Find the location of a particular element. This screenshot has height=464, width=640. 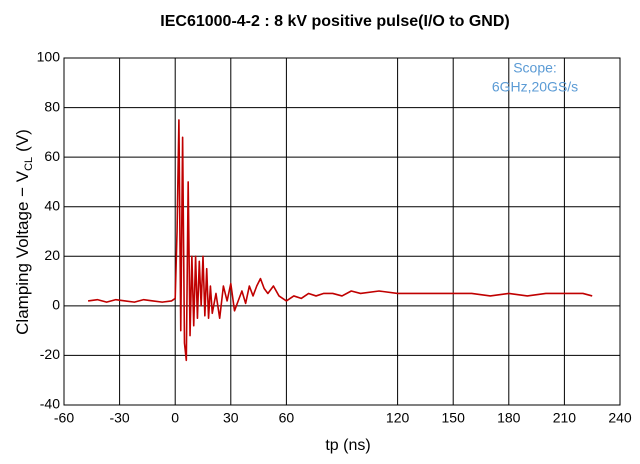

x-tick-label: 30 is located at coordinates (231, 418).